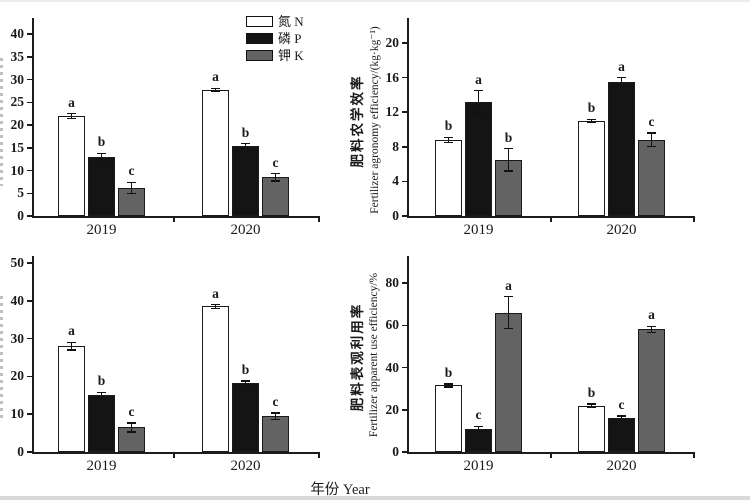 Image resolution: width=750 pixels, height=500 pixels. I want to click on legend-label: 钾 K, so click(291, 55).